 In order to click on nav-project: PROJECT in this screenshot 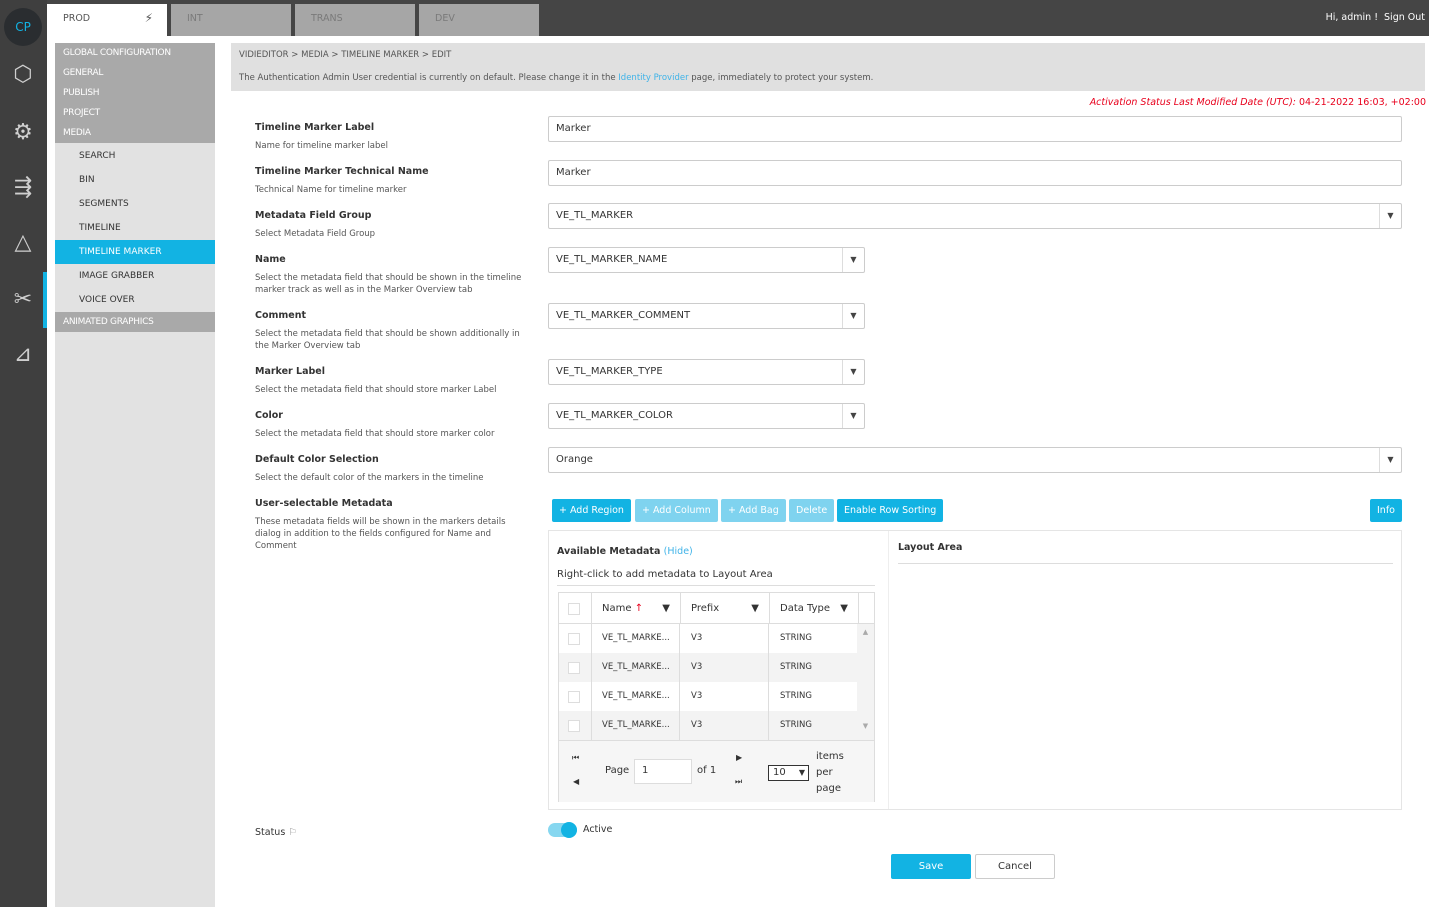, I will do `click(135, 113)`.